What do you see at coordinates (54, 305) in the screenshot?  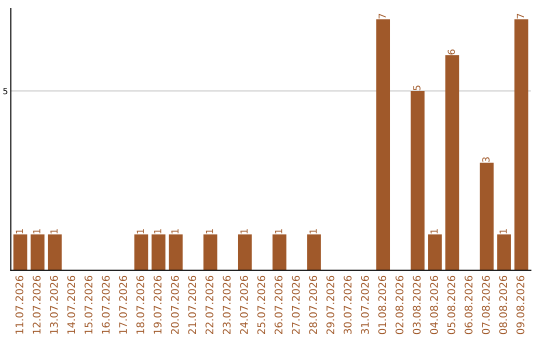 I see `x-tick-label: 13.07.2026` at bounding box center [54, 305].